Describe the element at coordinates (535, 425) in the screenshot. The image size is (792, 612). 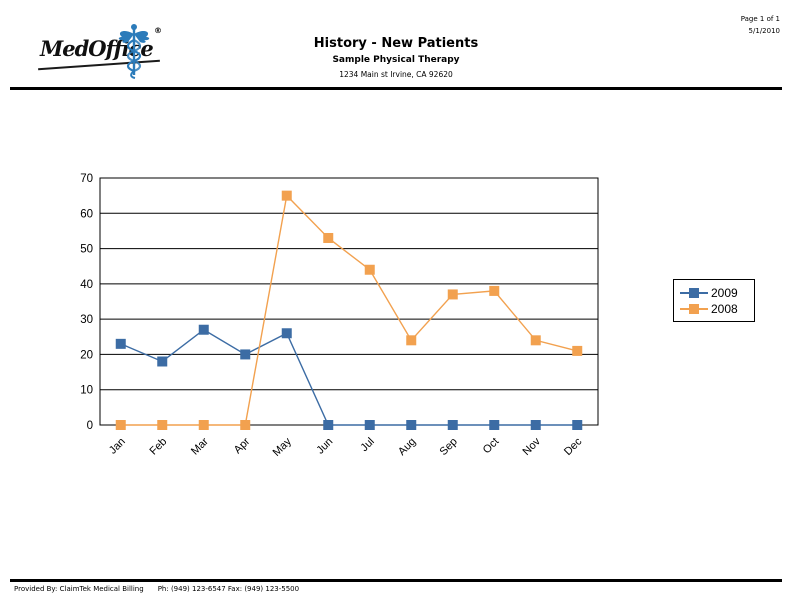
I see `data-point-2009-Nov` at that location.